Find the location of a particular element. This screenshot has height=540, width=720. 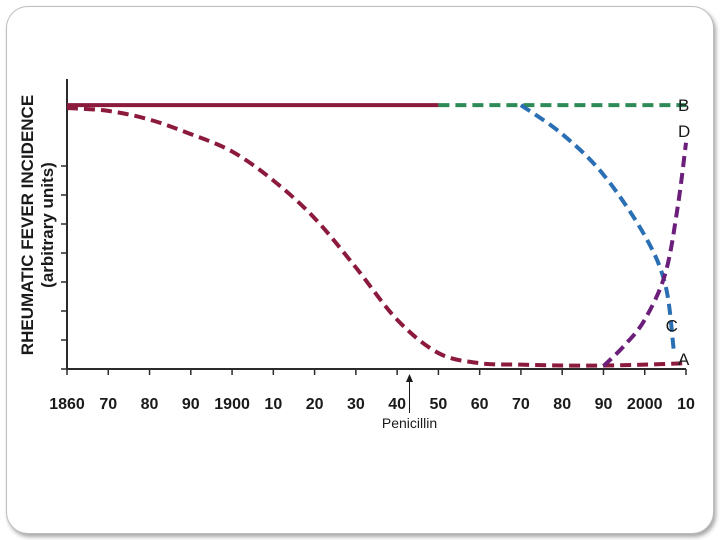

penicillin-annotation: Penicillin is located at coordinates (409, 402).